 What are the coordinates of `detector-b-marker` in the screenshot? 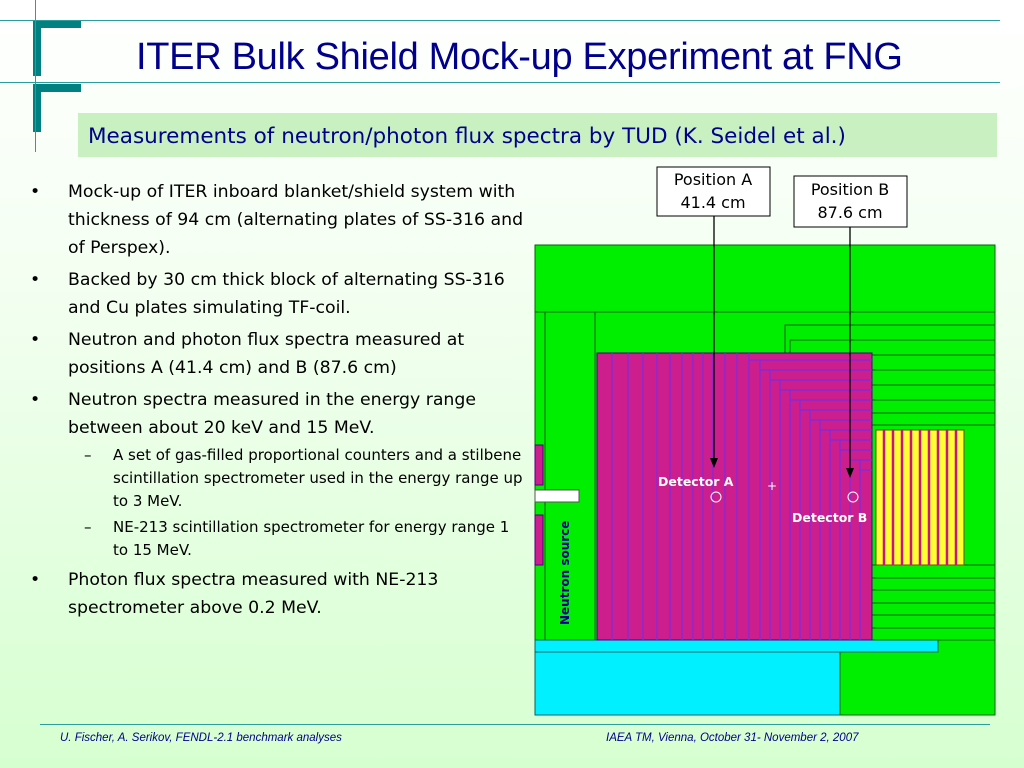 It's located at (853, 497).